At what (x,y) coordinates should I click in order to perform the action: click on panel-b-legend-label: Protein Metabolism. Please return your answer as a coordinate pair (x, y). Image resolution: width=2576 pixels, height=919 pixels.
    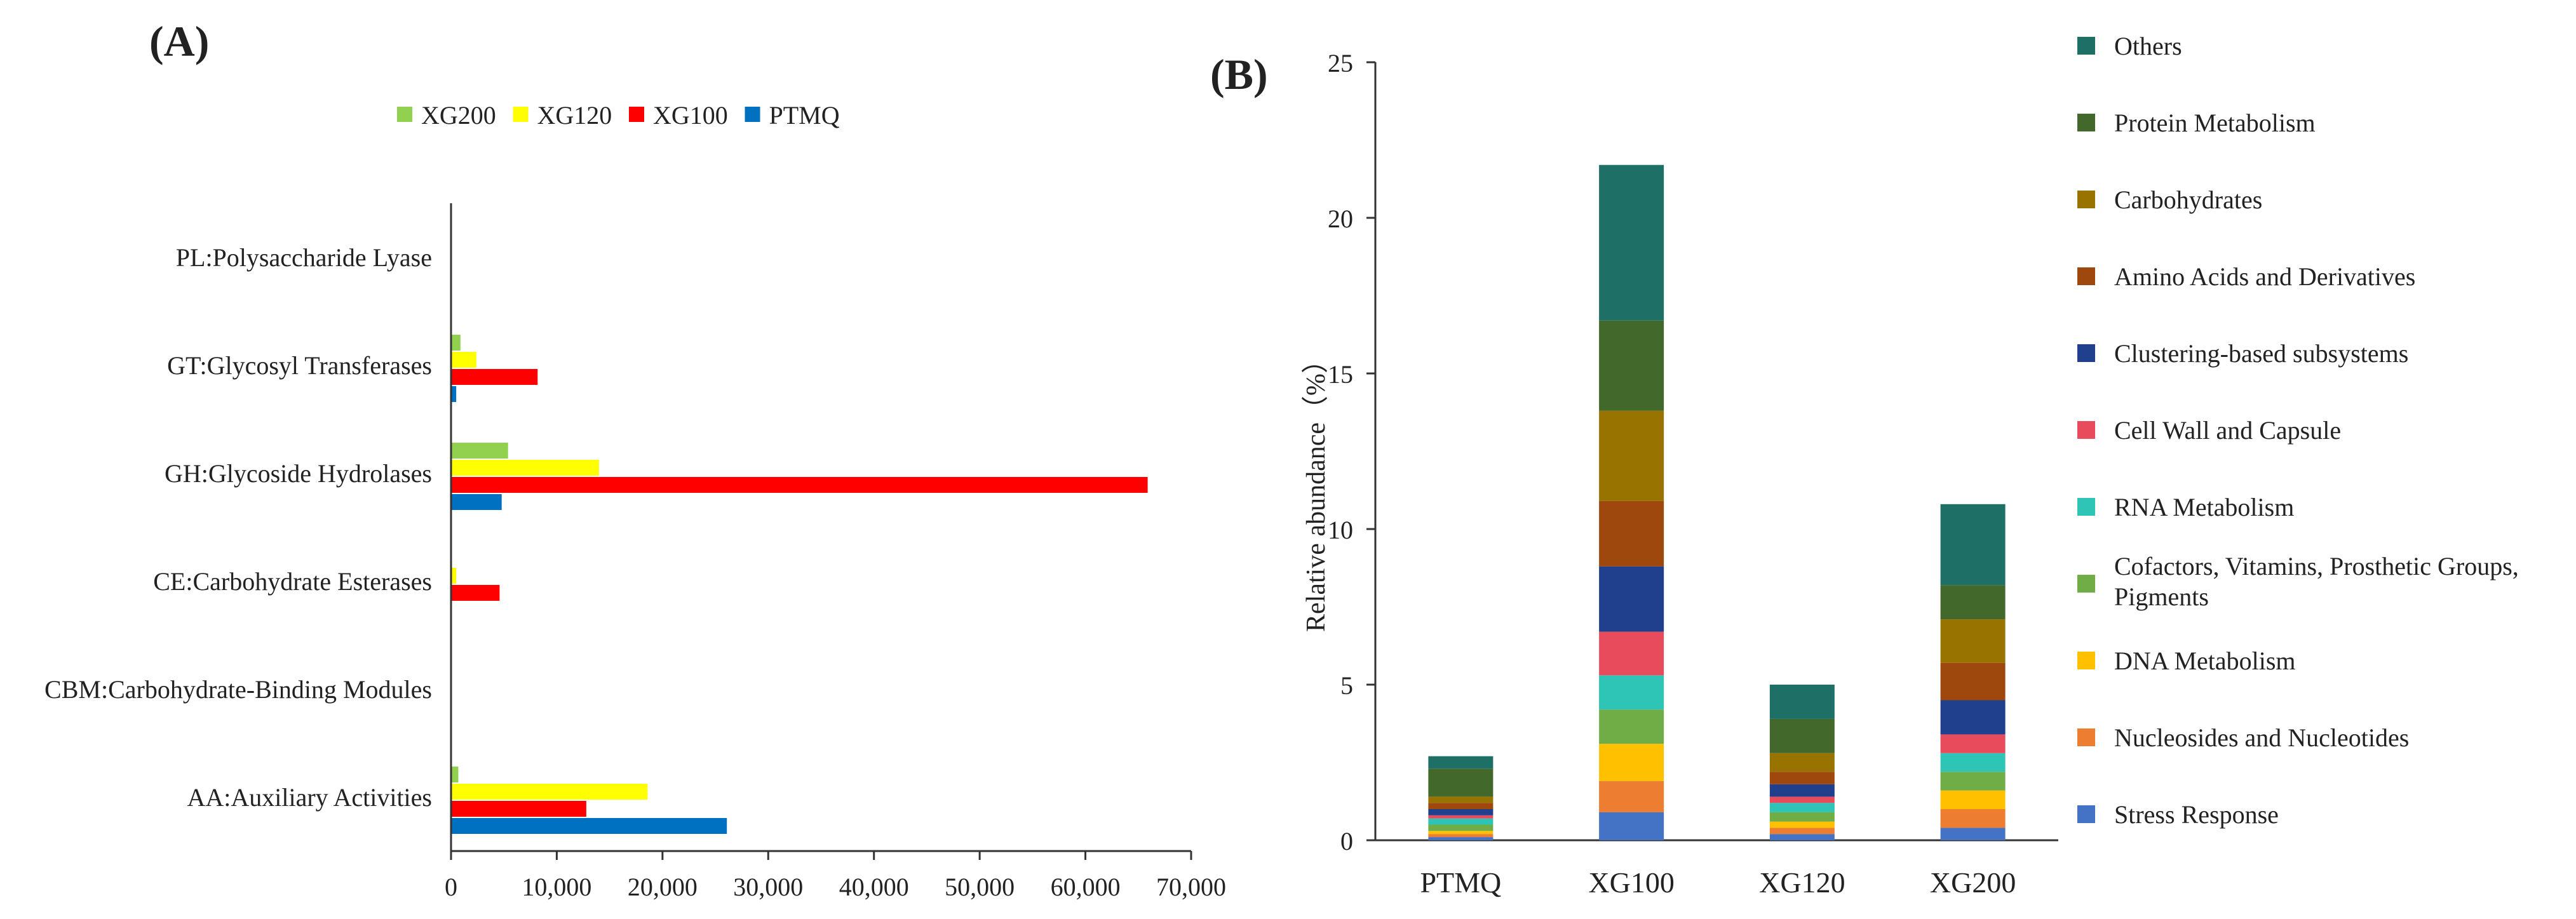
    Looking at the image, I should click on (2215, 123).